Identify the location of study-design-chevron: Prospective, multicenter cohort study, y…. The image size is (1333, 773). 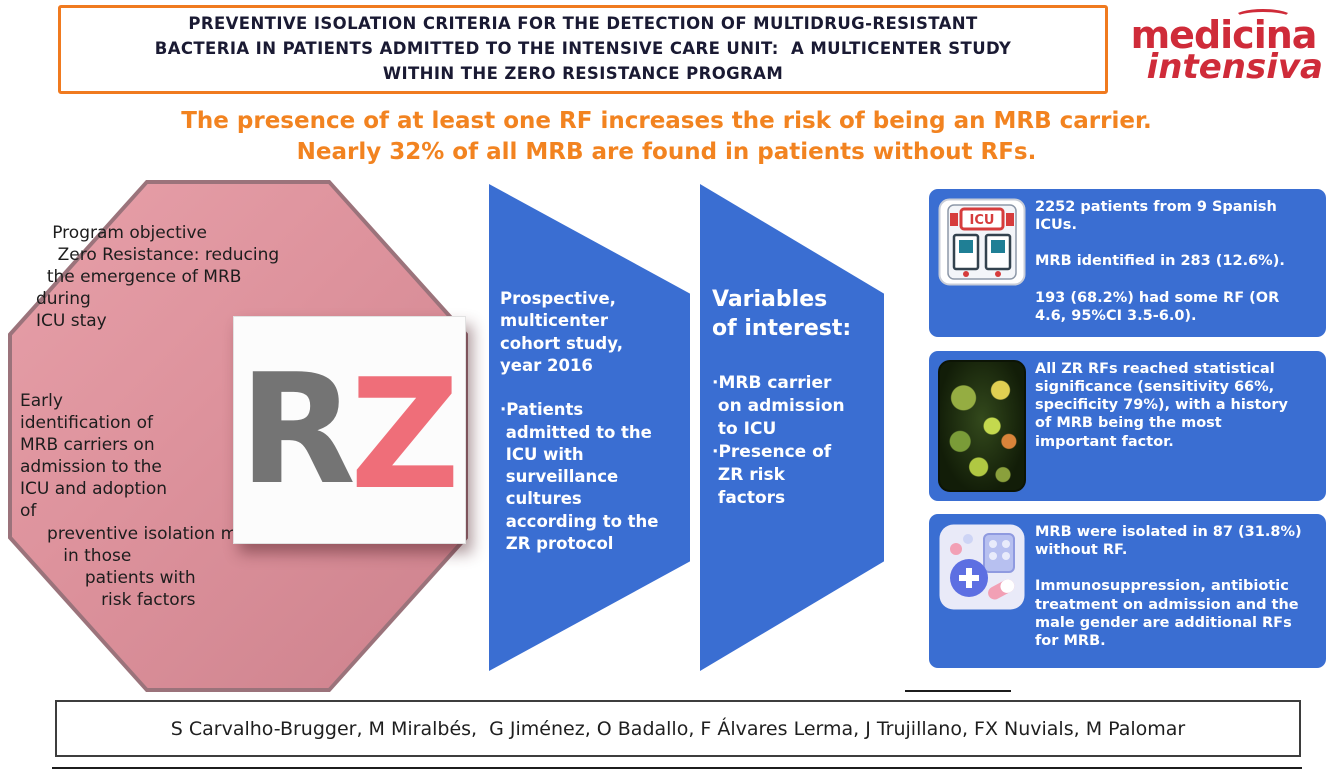
(589, 427).